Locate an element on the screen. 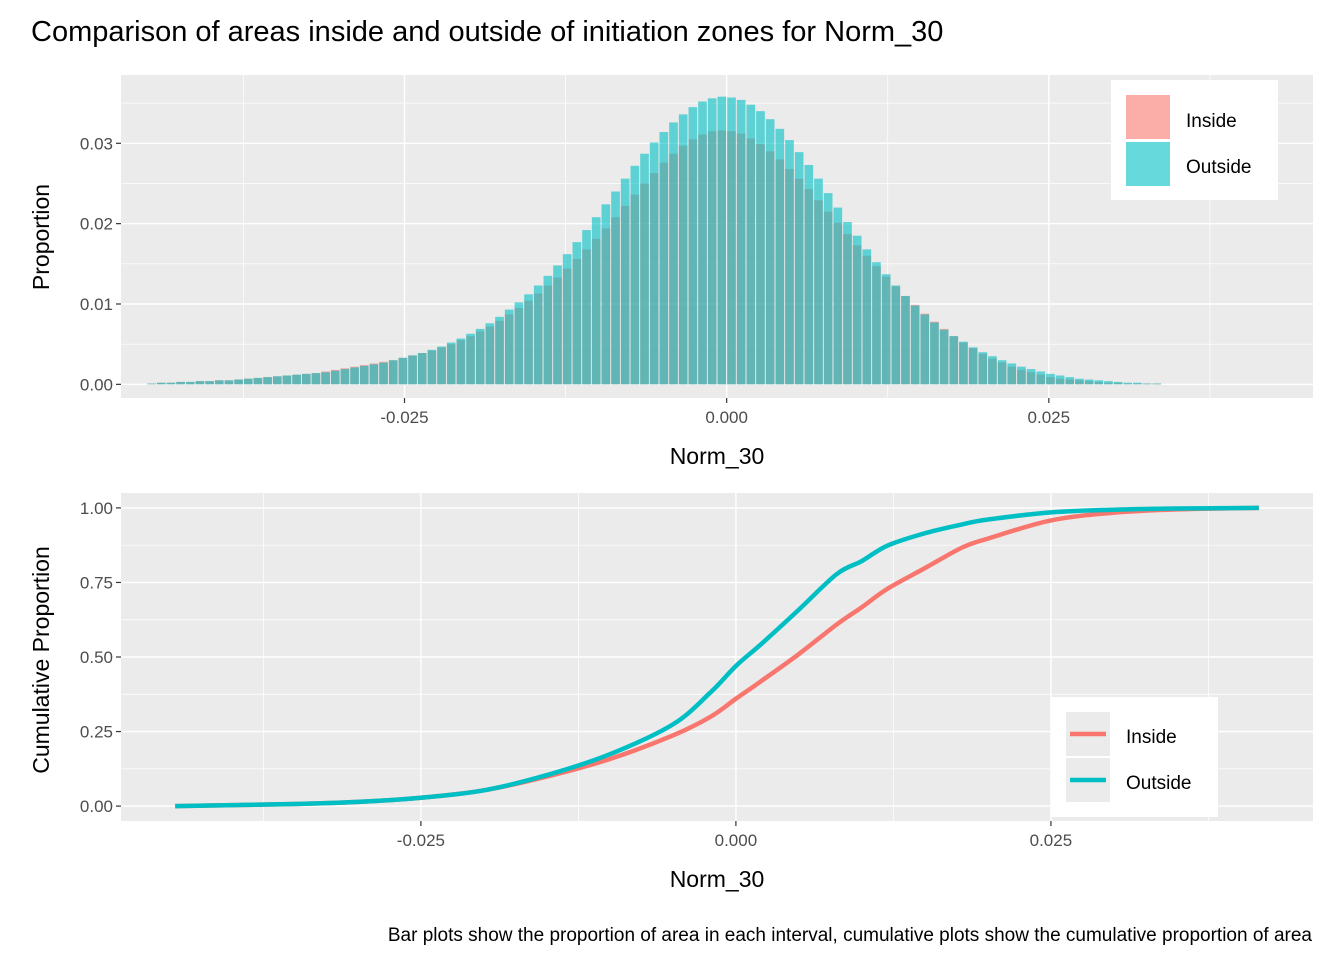 The height and width of the screenshot is (960, 1344). histogram-y-tick-label: 0.03 is located at coordinates (96, 143).